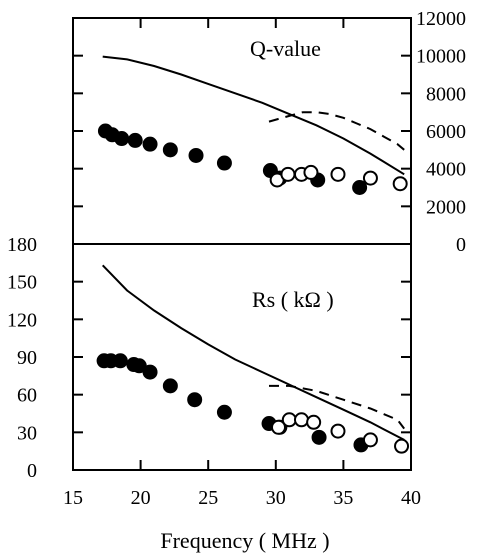  Describe the element at coordinates (293, 299) in the screenshot. I see `rs-annotation: Rs ( kΩ )` at that location.